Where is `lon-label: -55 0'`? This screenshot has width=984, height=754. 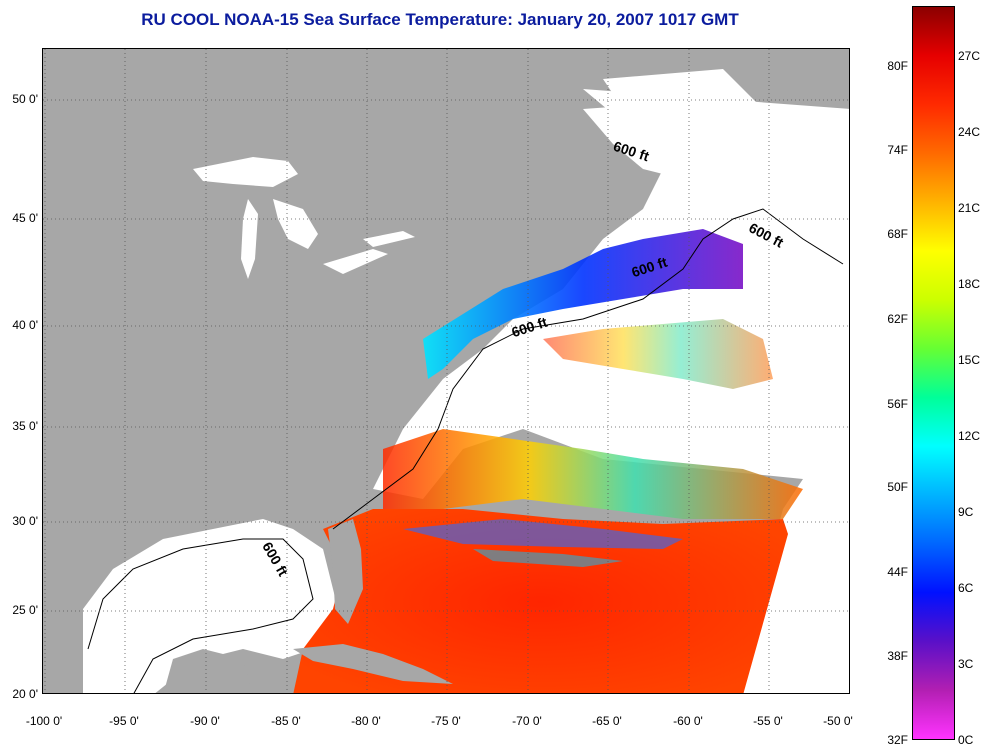 lon-label: -55 0' is located at coordinates (768, 721).